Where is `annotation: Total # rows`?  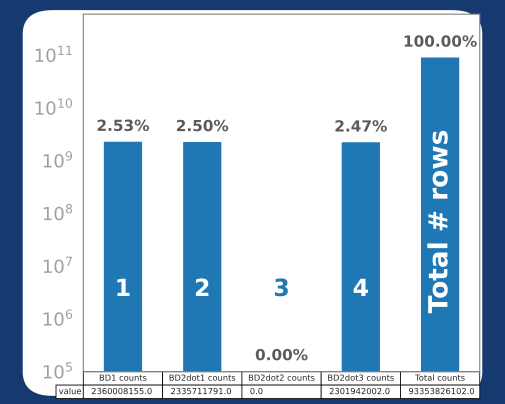
annotation: Total # rows is located at coordinates (437, 222).